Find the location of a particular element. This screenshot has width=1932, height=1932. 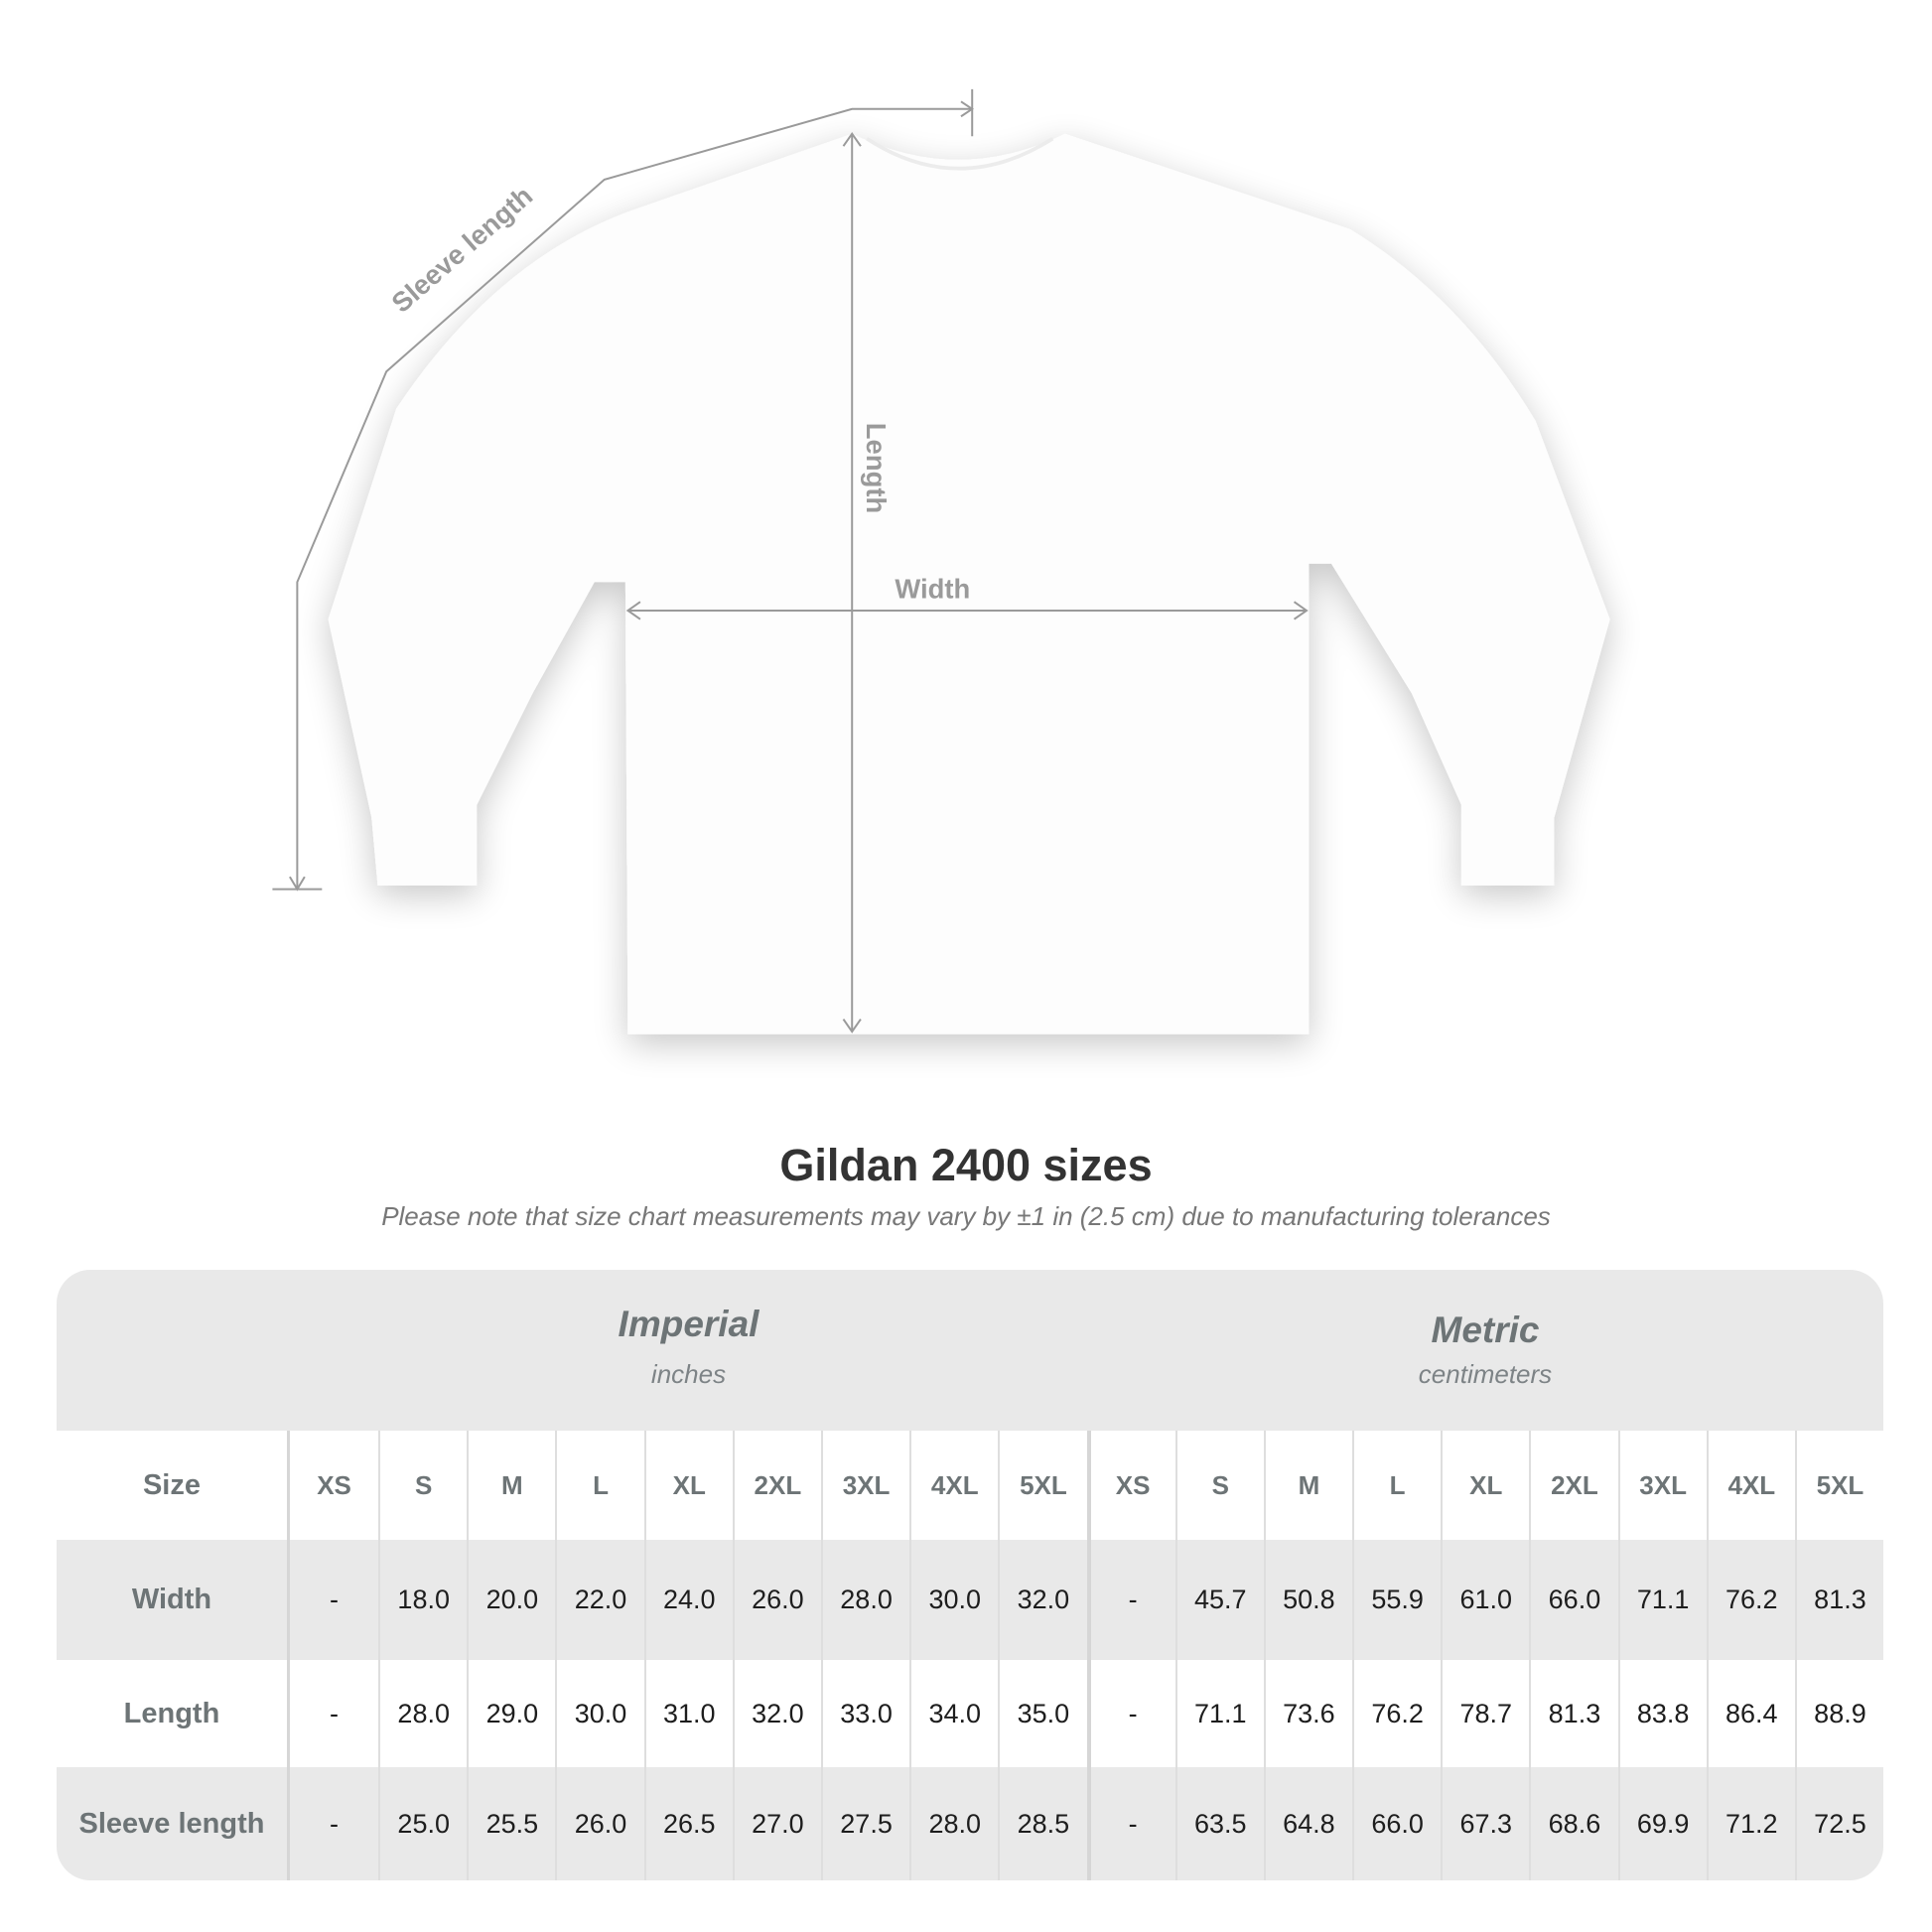

value-cell: 25.5 is located at coordinates (511, 1823).